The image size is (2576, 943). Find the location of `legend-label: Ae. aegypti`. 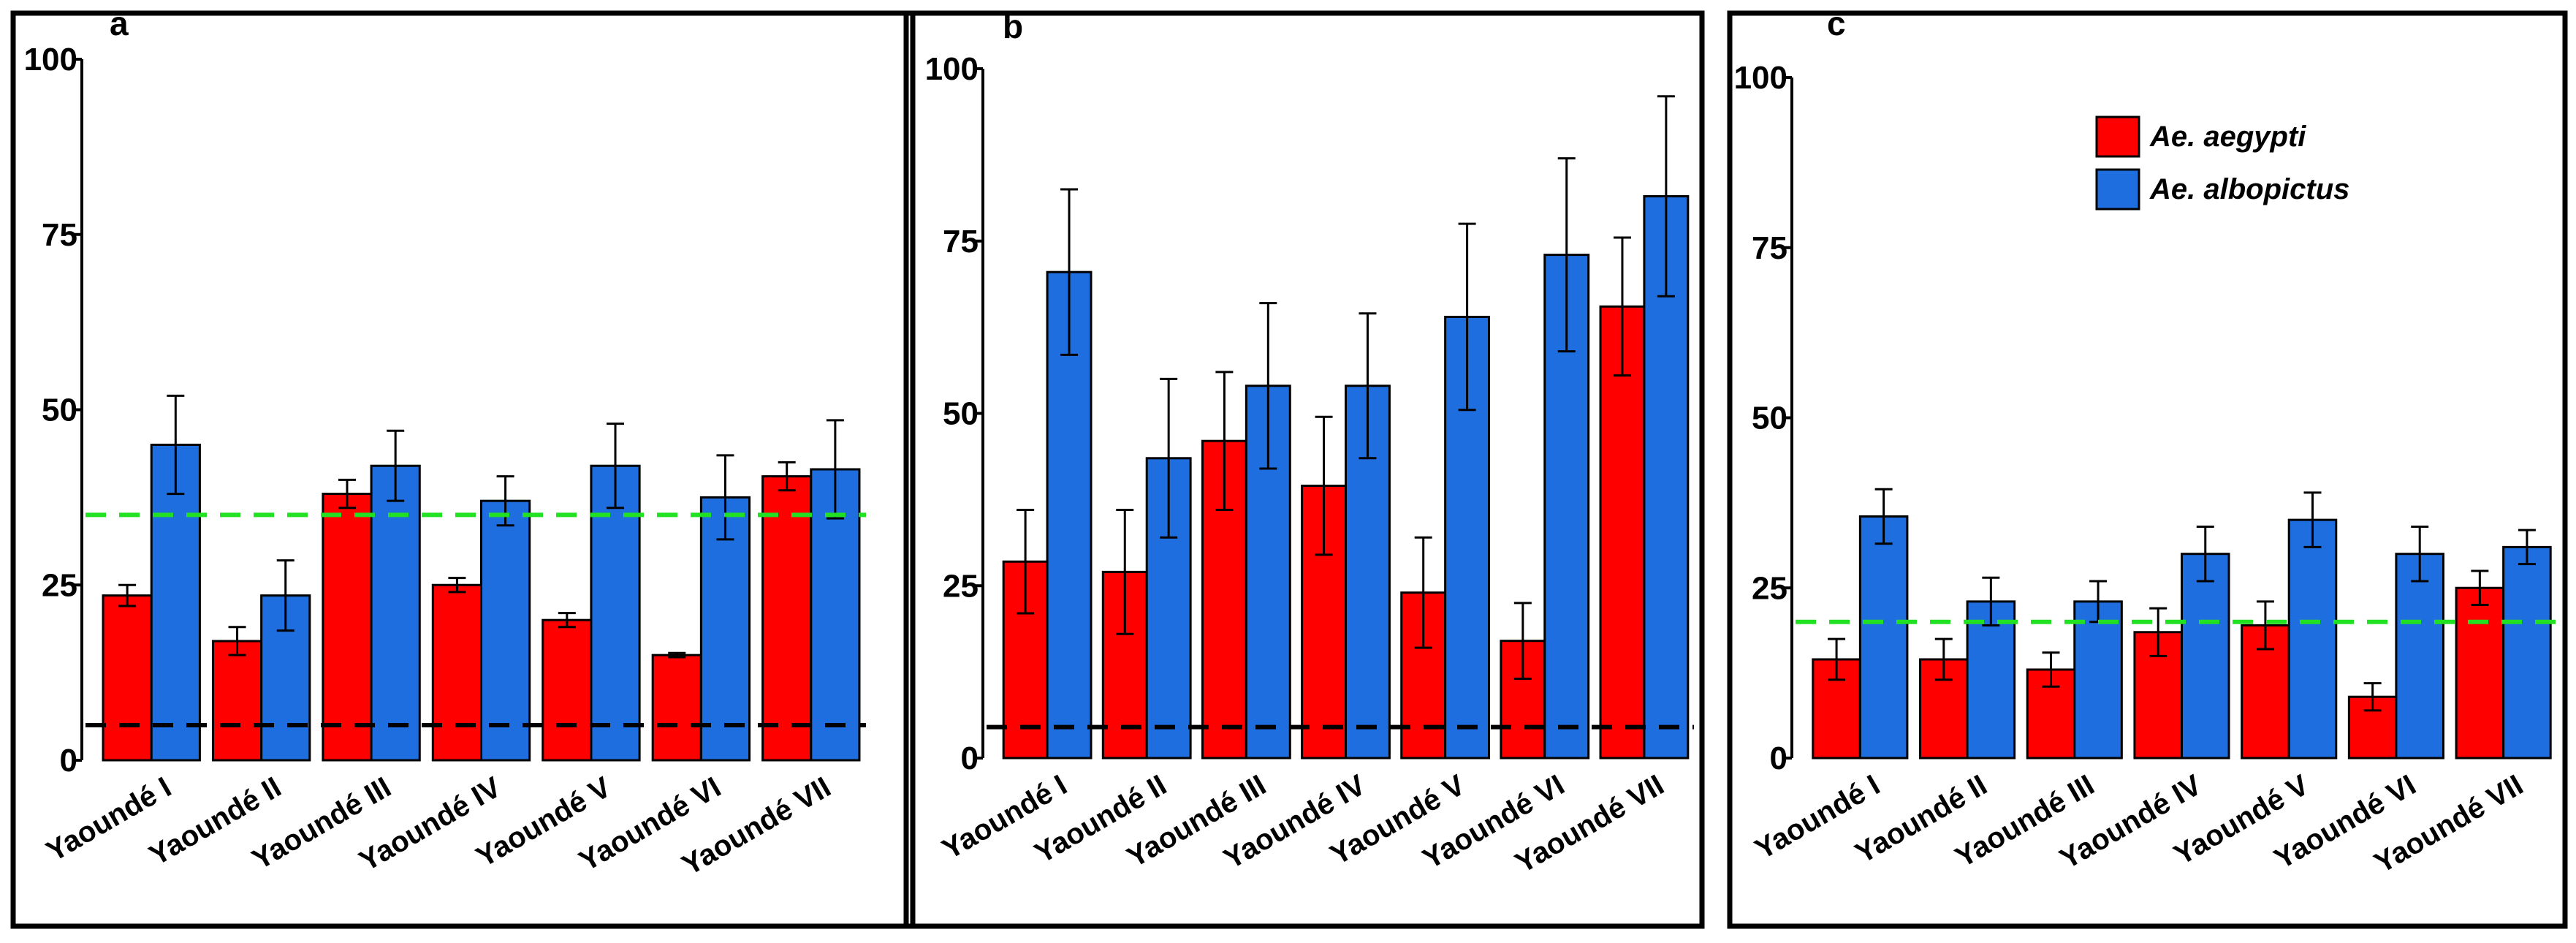

legend-label: Ae. aegypti is located at coordinates (2227, 137).